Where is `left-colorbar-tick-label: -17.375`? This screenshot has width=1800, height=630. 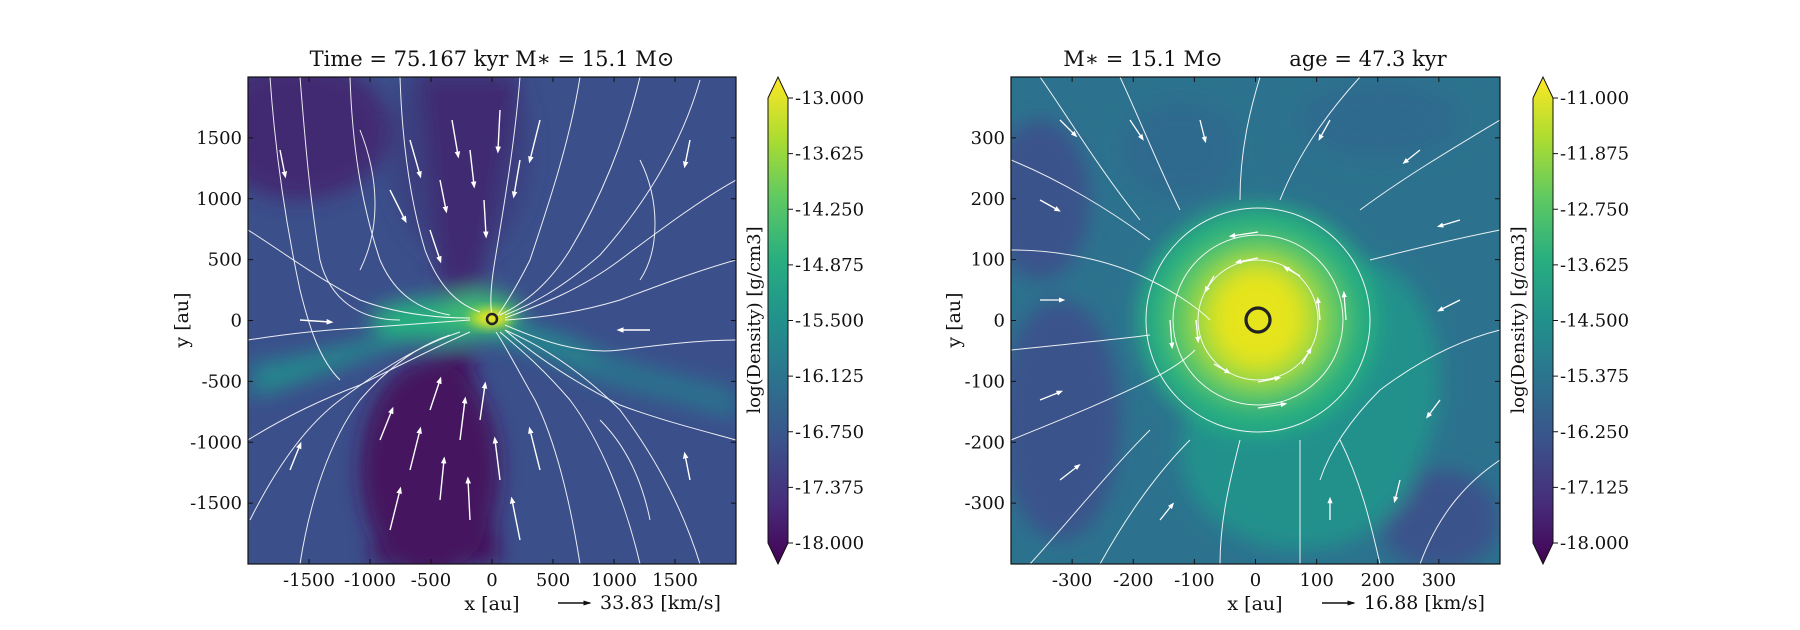
left-colorbar-tick-label: -17.375 is located at coordinates (829, 487).